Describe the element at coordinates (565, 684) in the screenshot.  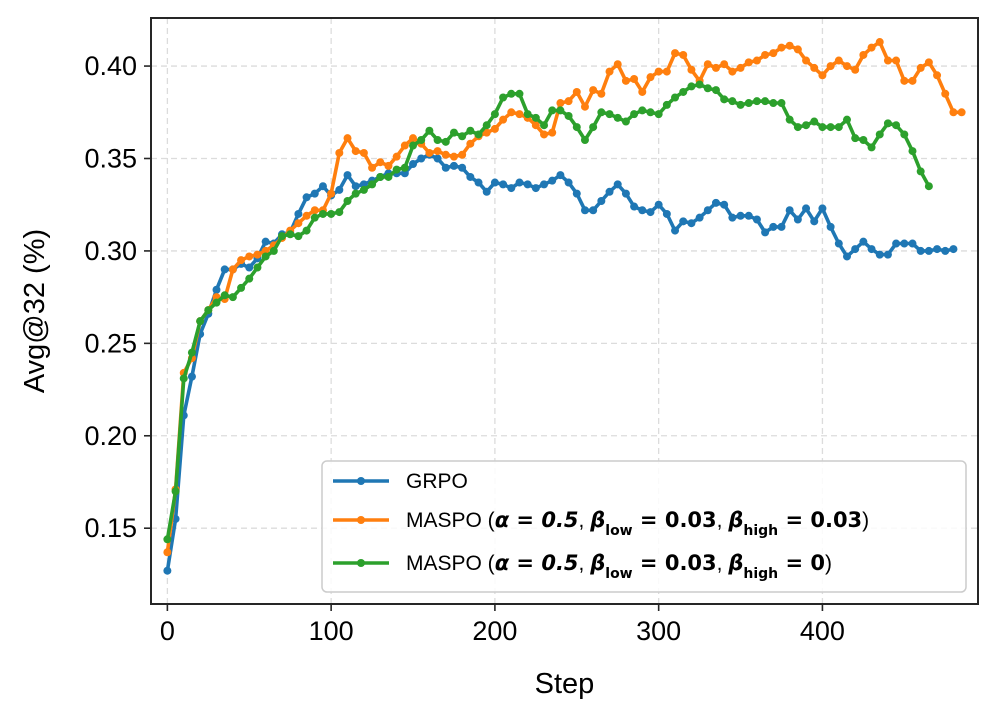
I see `x-axis-label: Step` at that location.